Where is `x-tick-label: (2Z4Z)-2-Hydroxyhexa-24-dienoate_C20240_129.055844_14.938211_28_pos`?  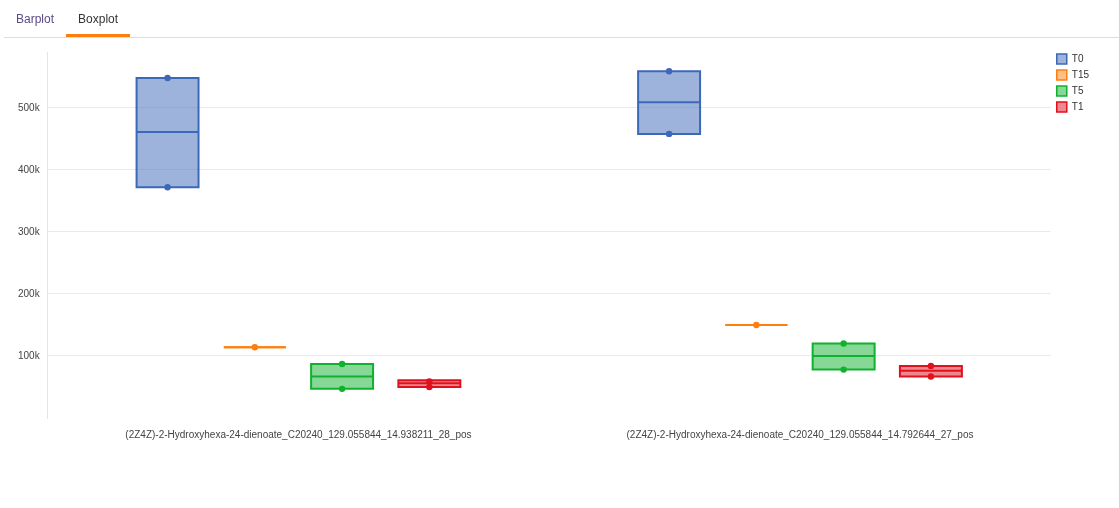 x-tick-label: (2Z4Z)-2-Hydroxyhexa-24-dienoate_C20240_129.055844_14.938211_28_pos is located at coordinates (298, 434).